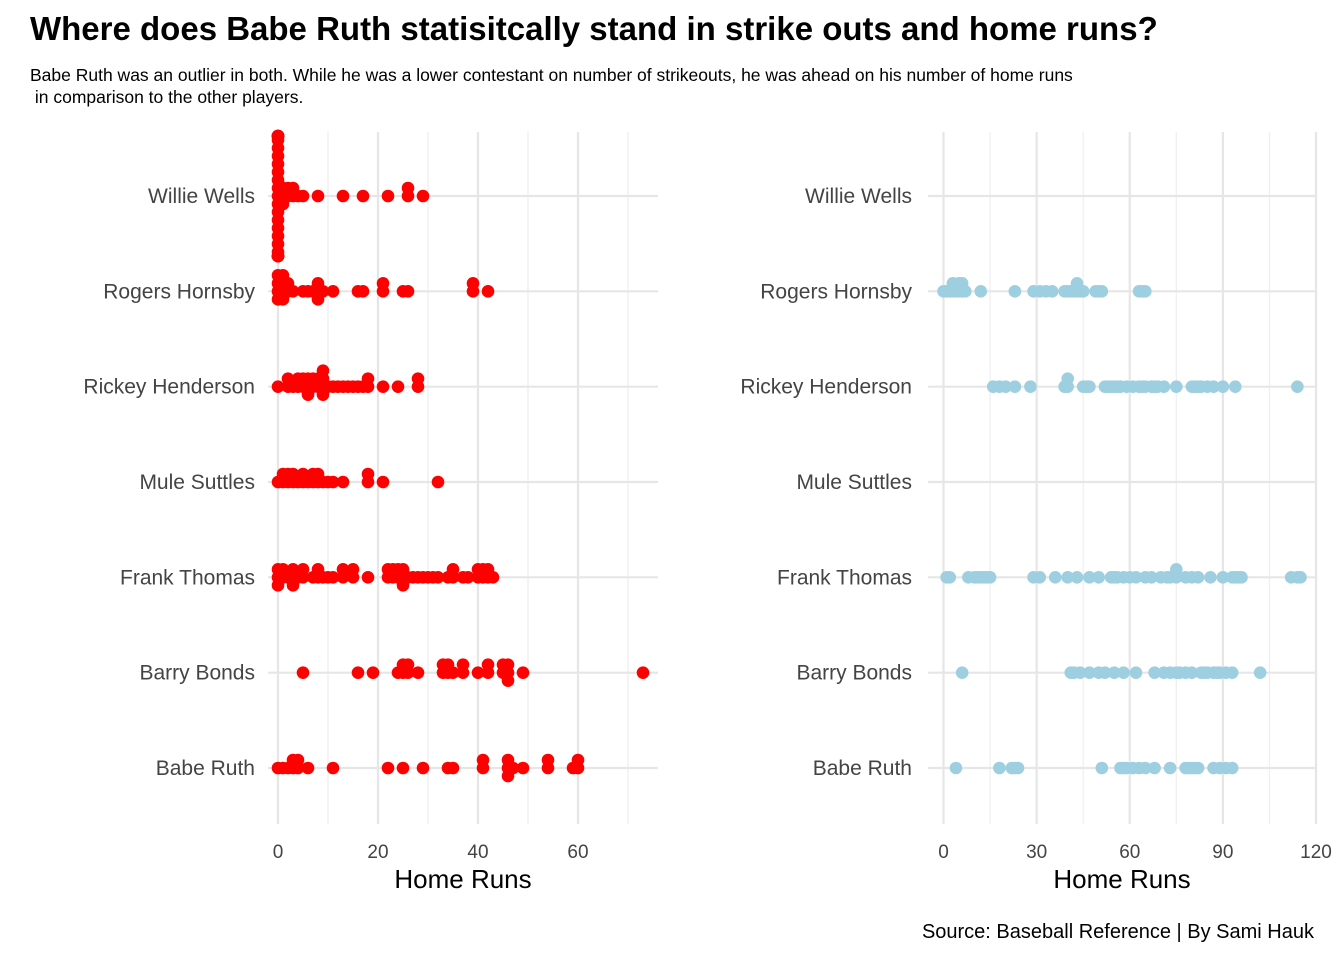  What do you see at coordinates (1316, 852) in the screenshot?
I see `x-tick-label: 120` at bounding box center [1316, 852].